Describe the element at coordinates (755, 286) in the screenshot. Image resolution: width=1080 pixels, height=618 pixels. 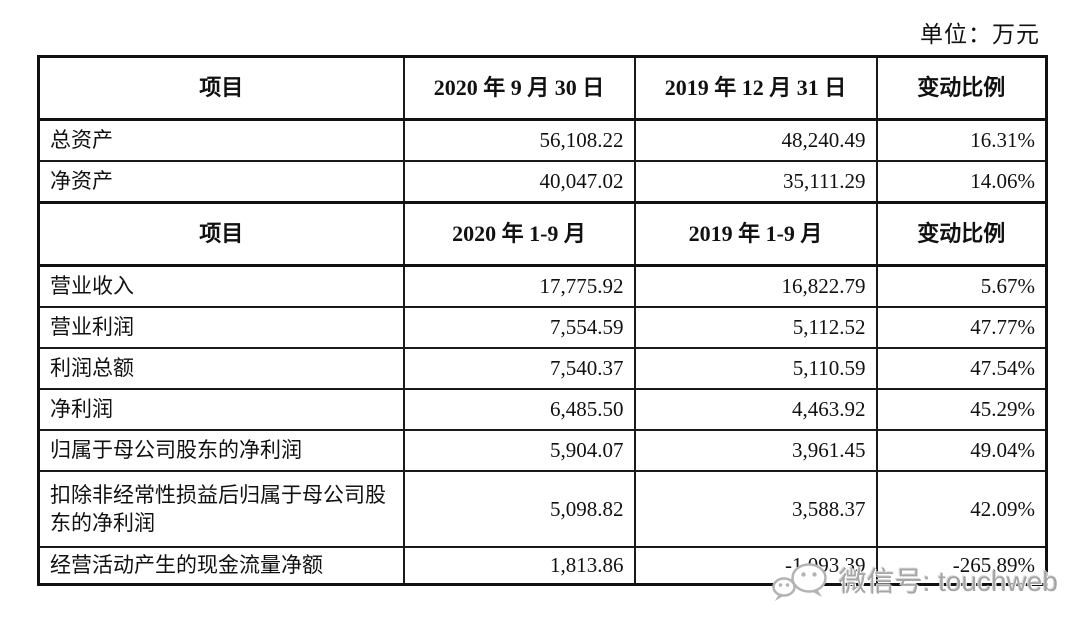
I see `value-prior: 16,822.79` at that location.